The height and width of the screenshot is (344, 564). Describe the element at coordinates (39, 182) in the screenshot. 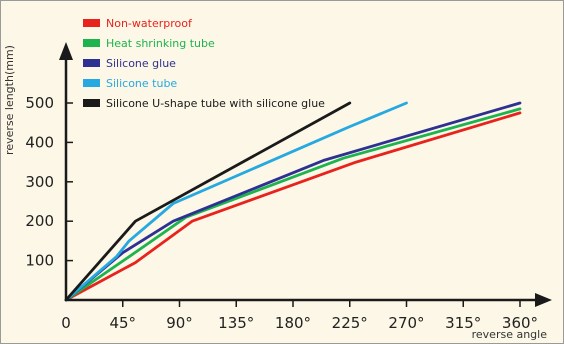

I see `y-tick-label: 300` at that location.